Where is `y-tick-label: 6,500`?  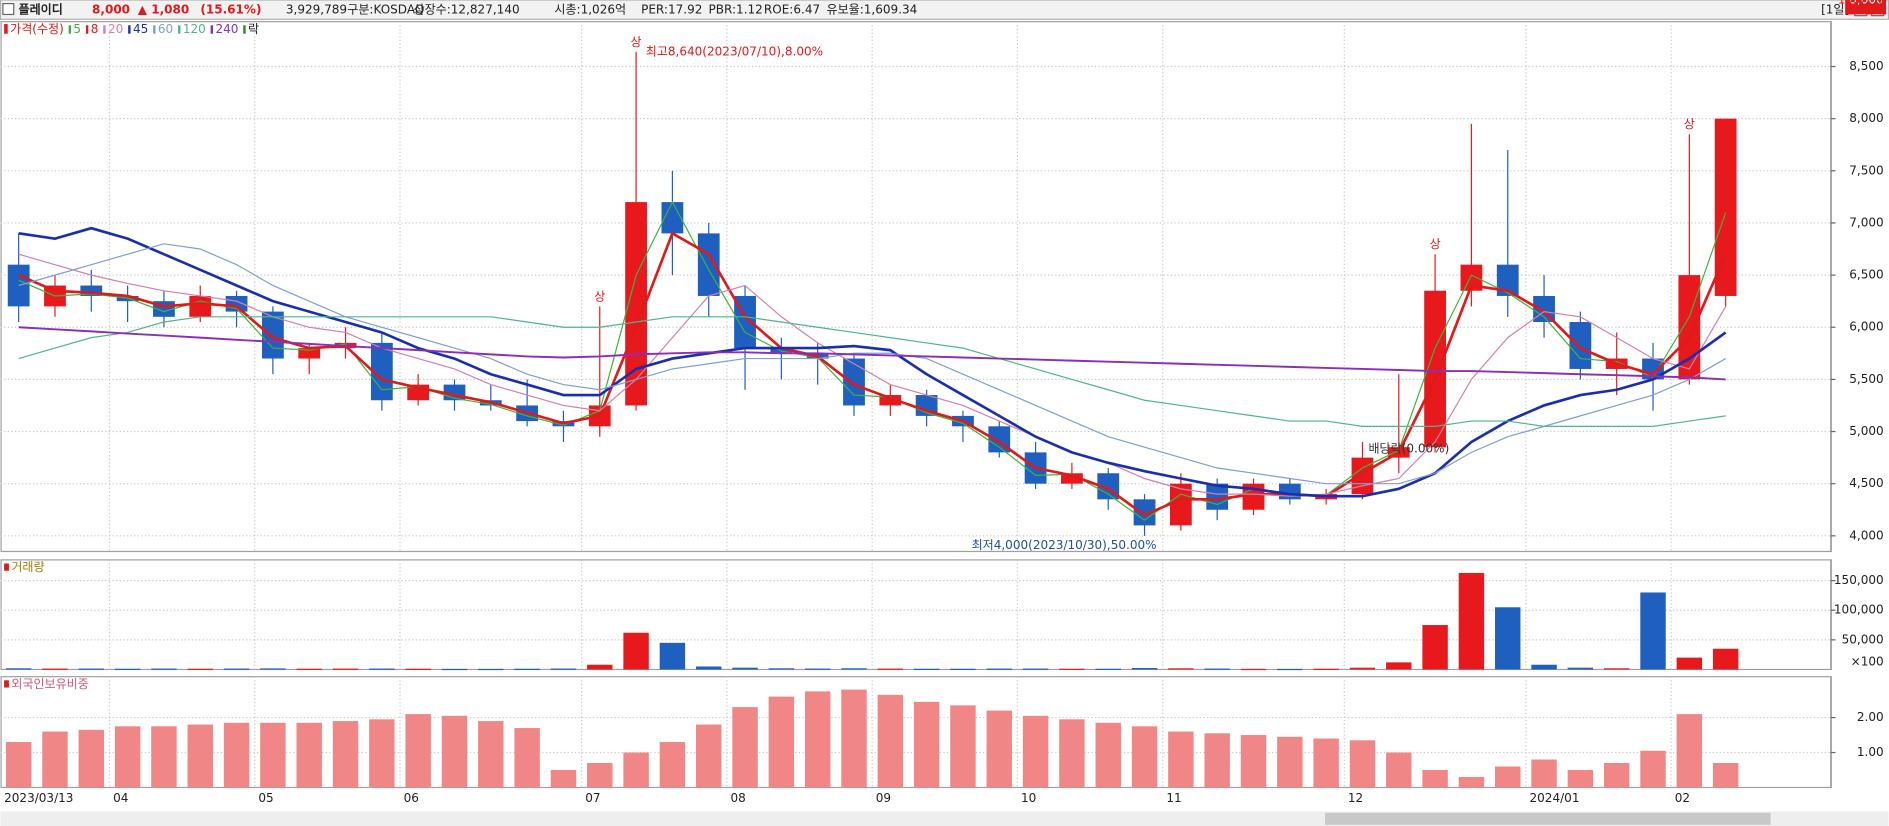
y-tick-label: 6,500 is located at coordinates (1866, 275).